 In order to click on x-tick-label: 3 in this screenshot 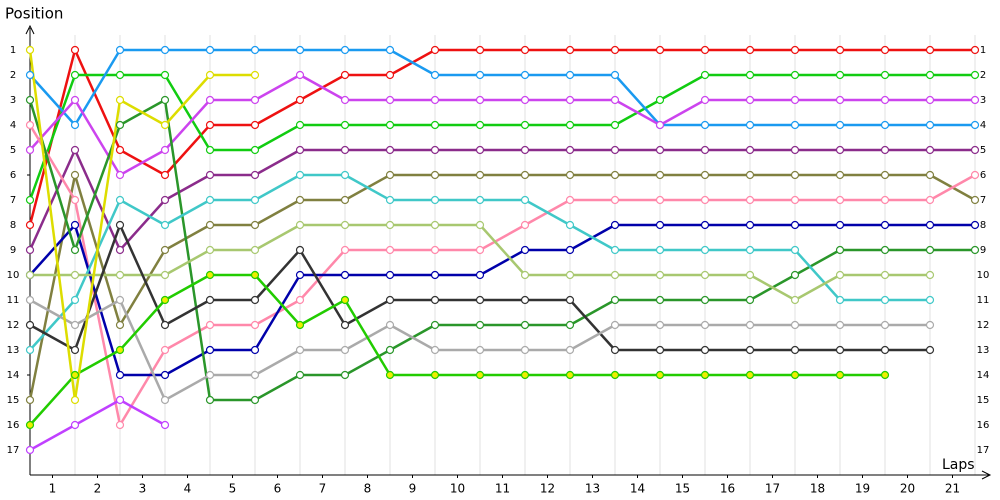, I will do `click(143, 489)`.